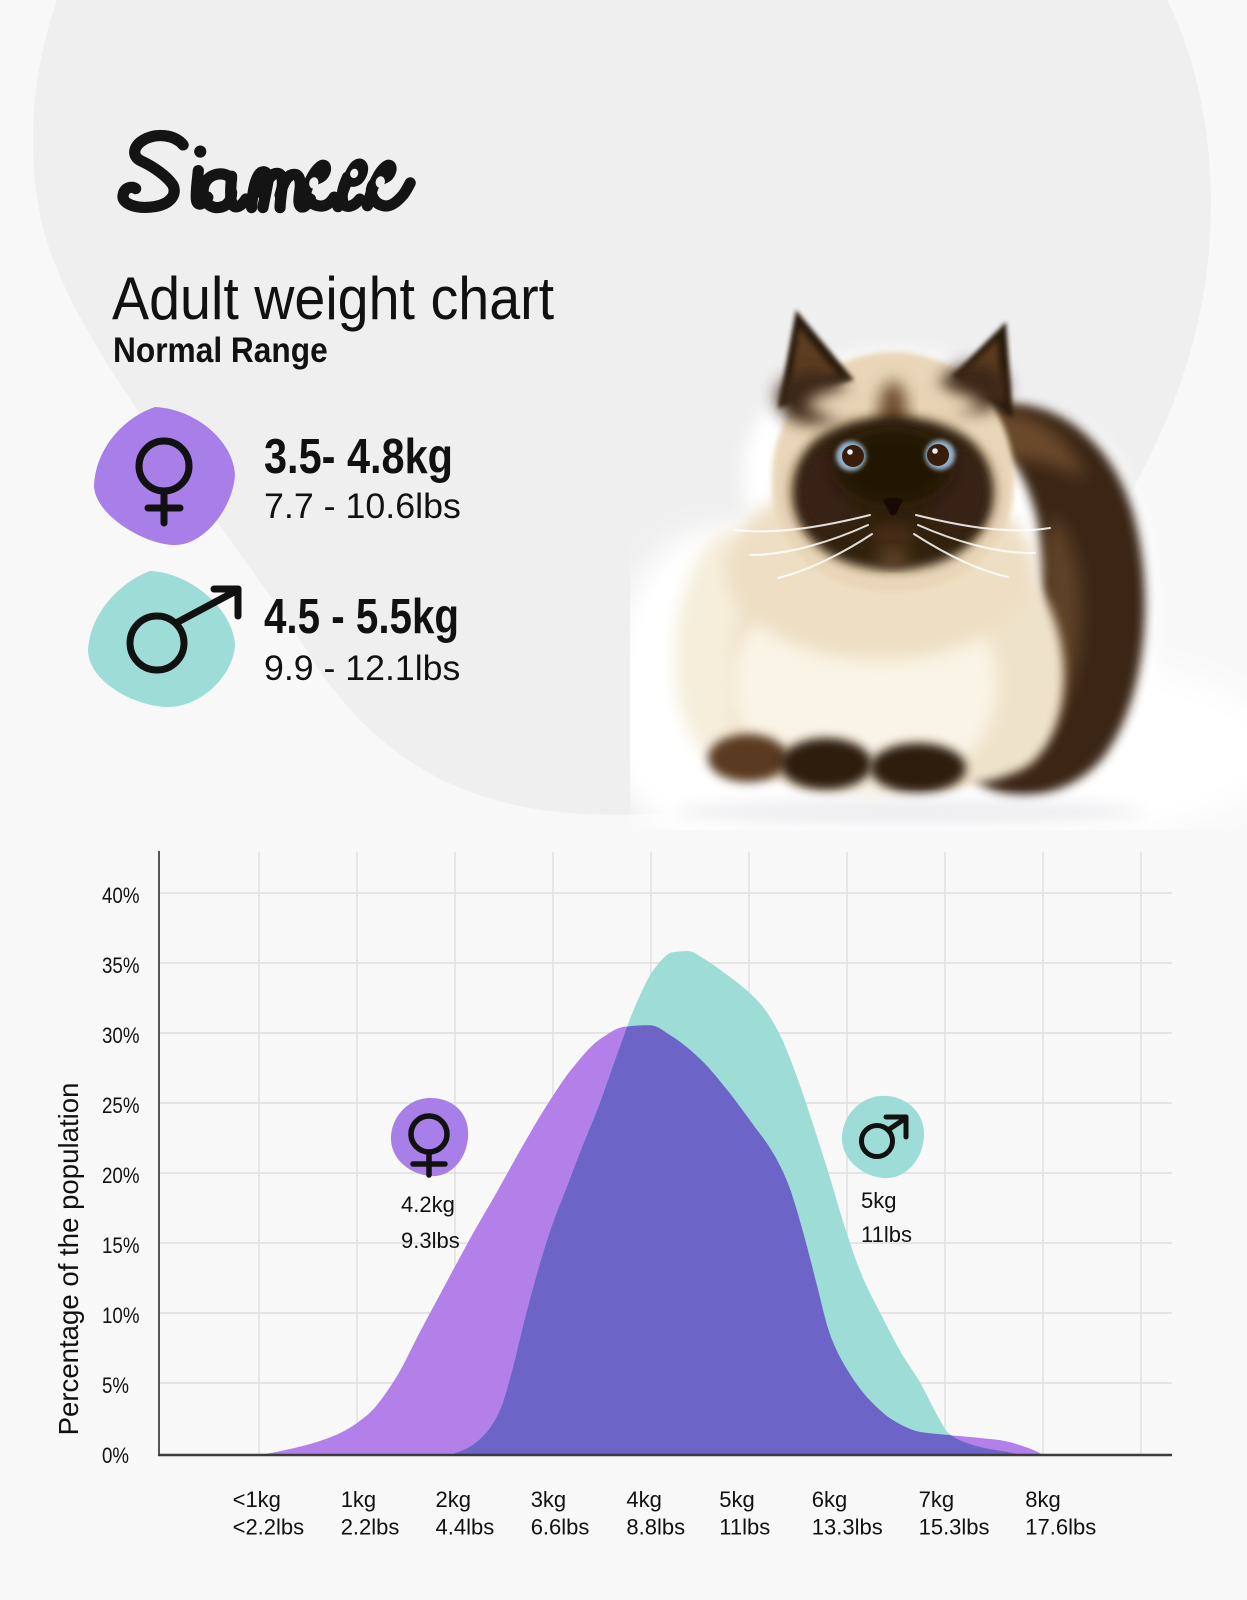 This screenshot has width=1247, height=1600. What do you see at coordinates (936, 1499) in the screenshot?
I see `svg-text: 7kg` at bounding box center [936, 1499].